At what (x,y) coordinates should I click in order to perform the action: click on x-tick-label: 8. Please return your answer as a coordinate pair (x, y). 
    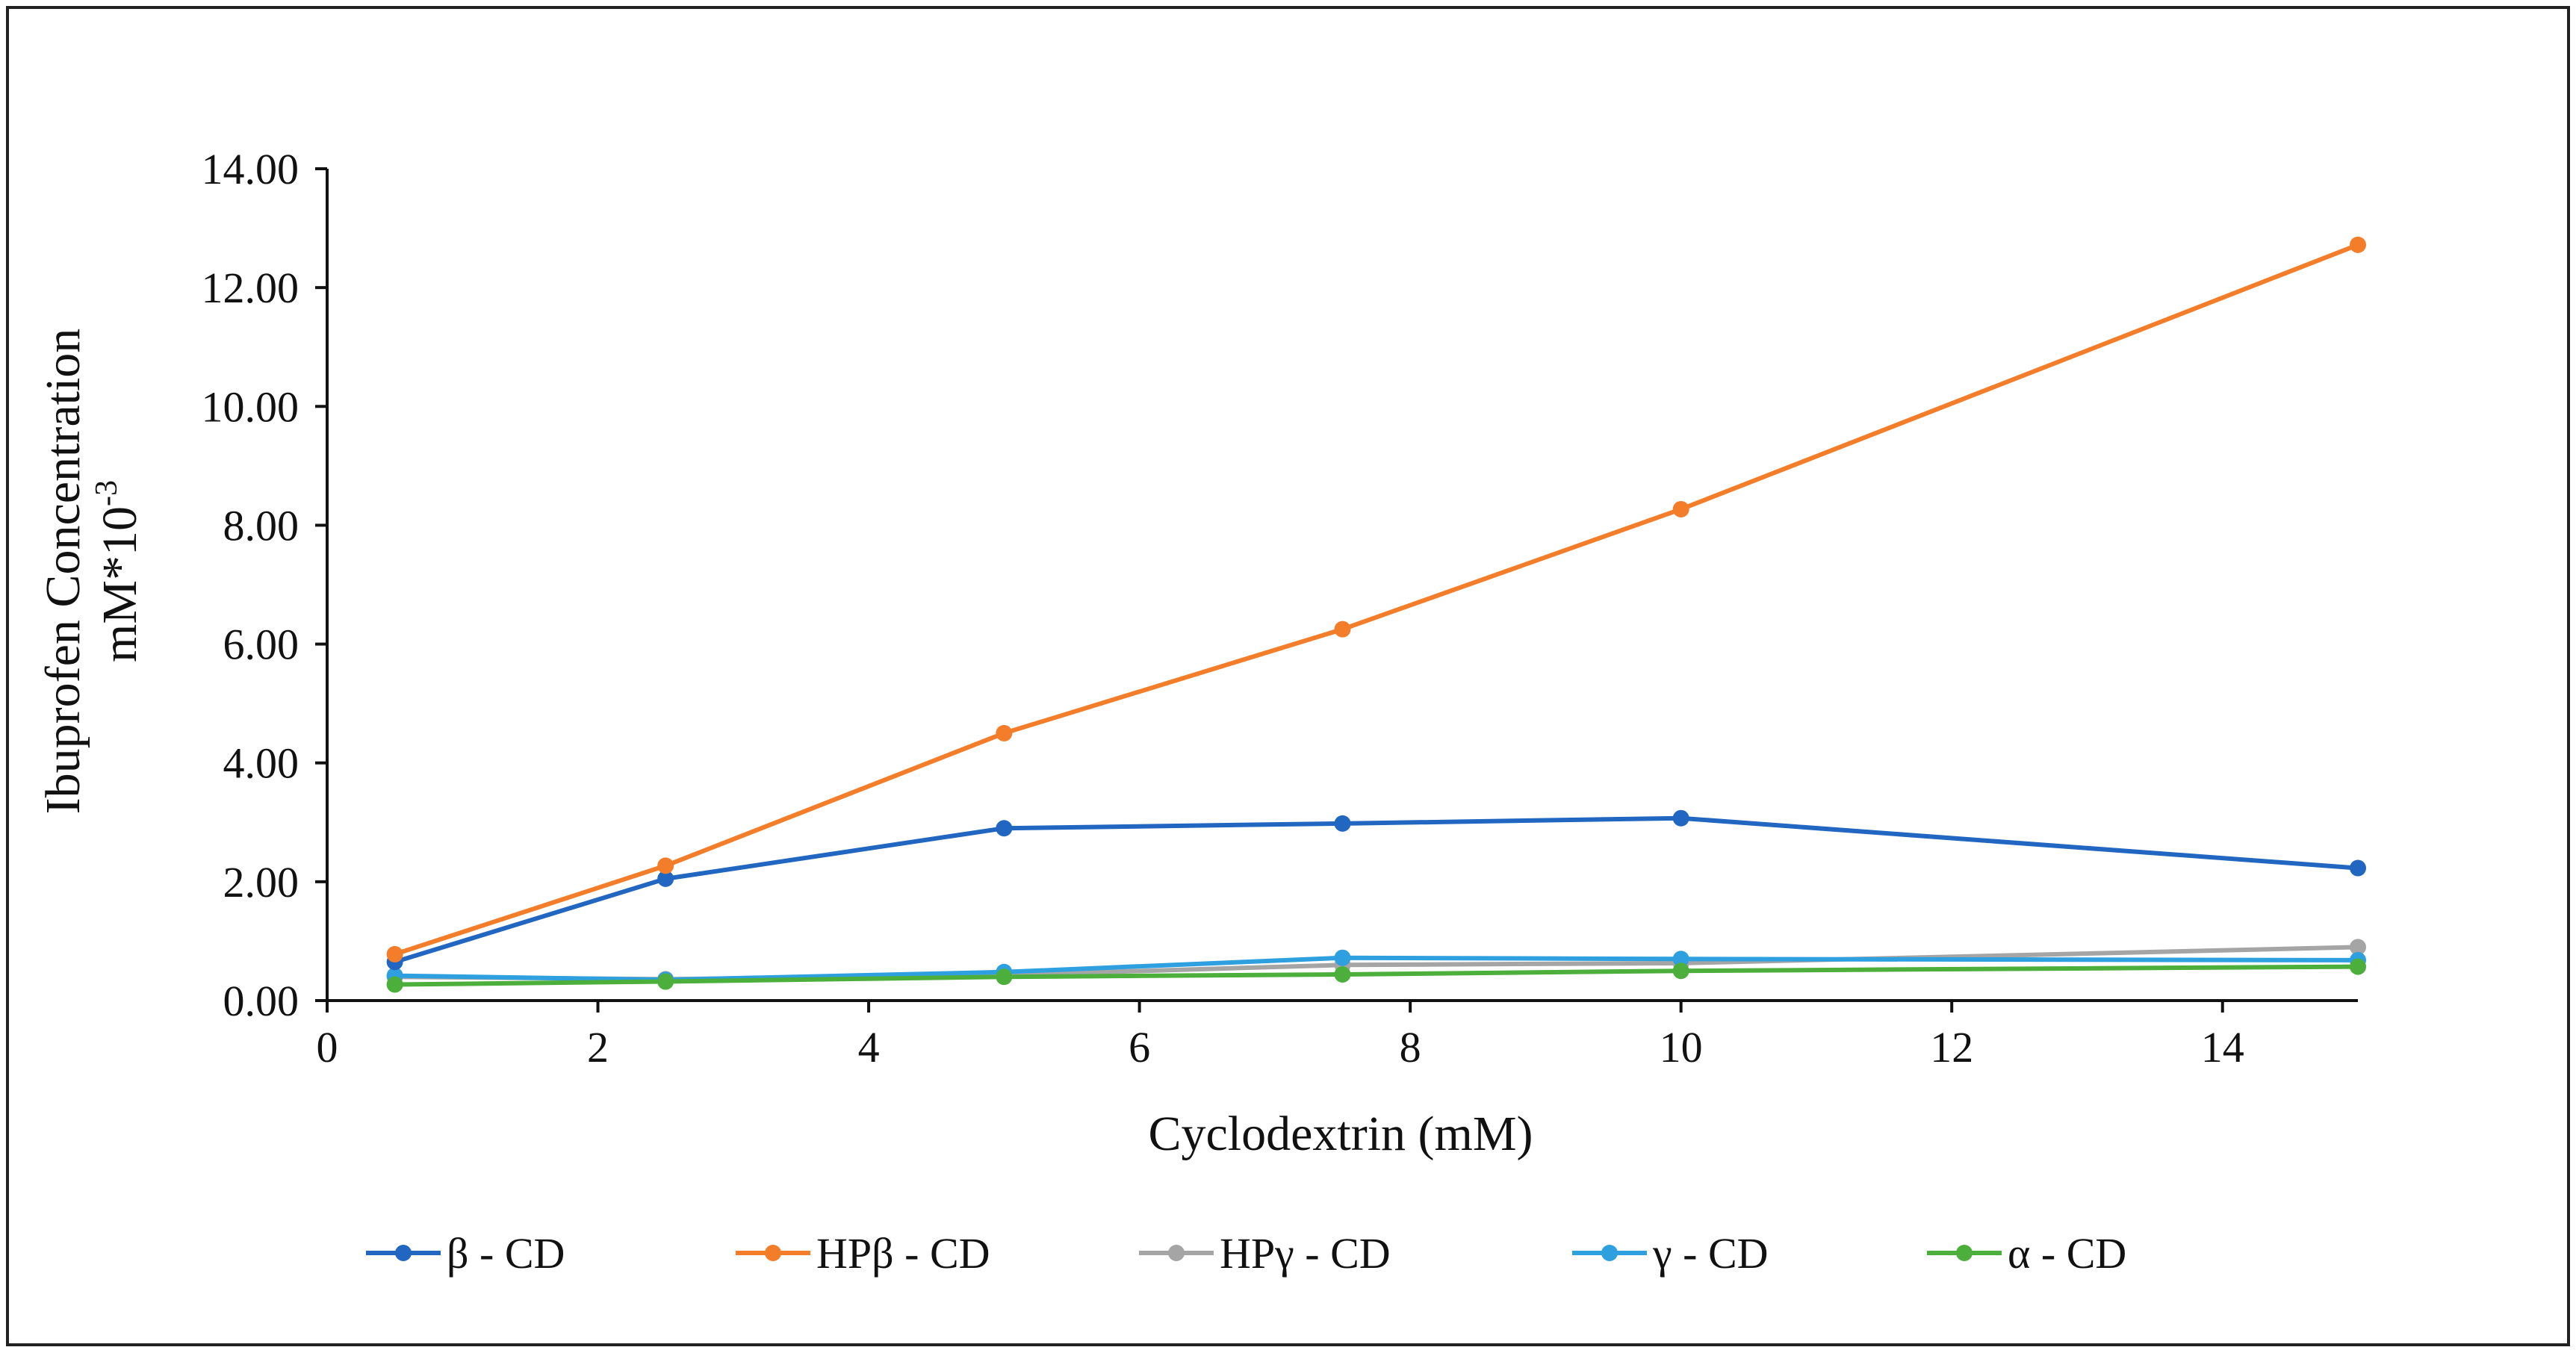
    Looking at the image, I should click on (1411, 1047).